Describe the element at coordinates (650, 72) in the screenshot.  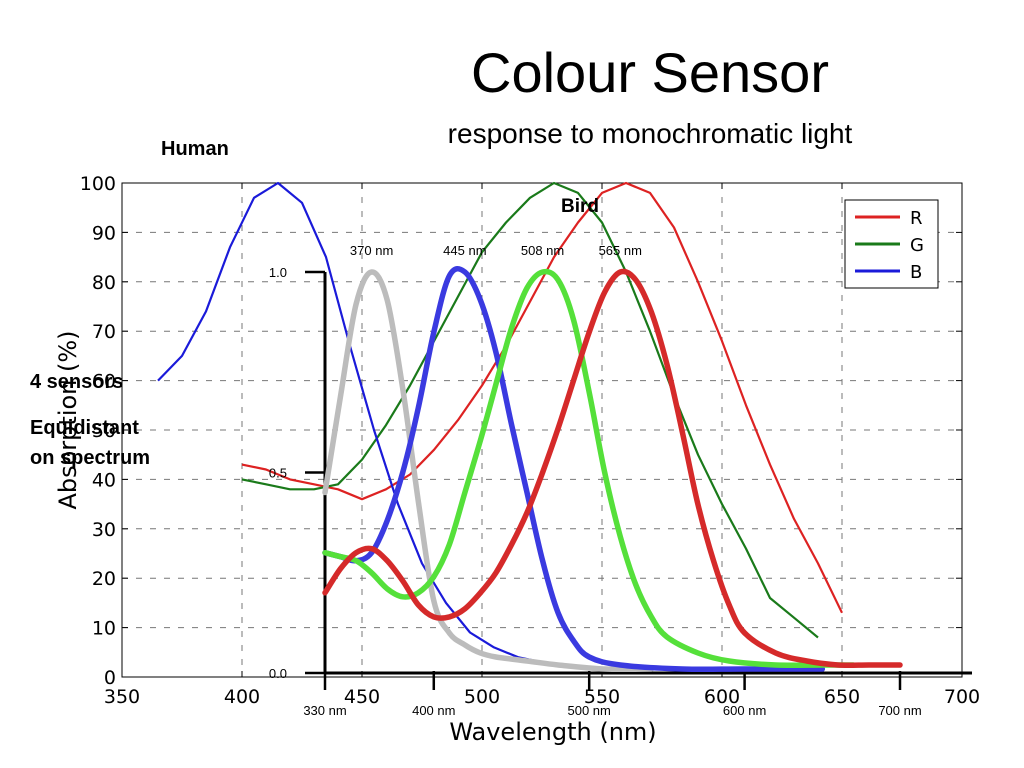
I see `slide-title: Colour Sensor` at that location.